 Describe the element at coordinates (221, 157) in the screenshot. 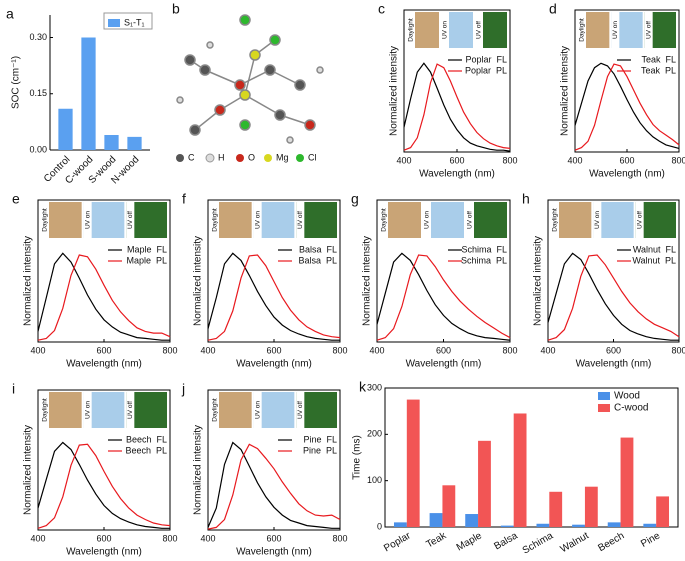

I see `legend-label: H` at that location.